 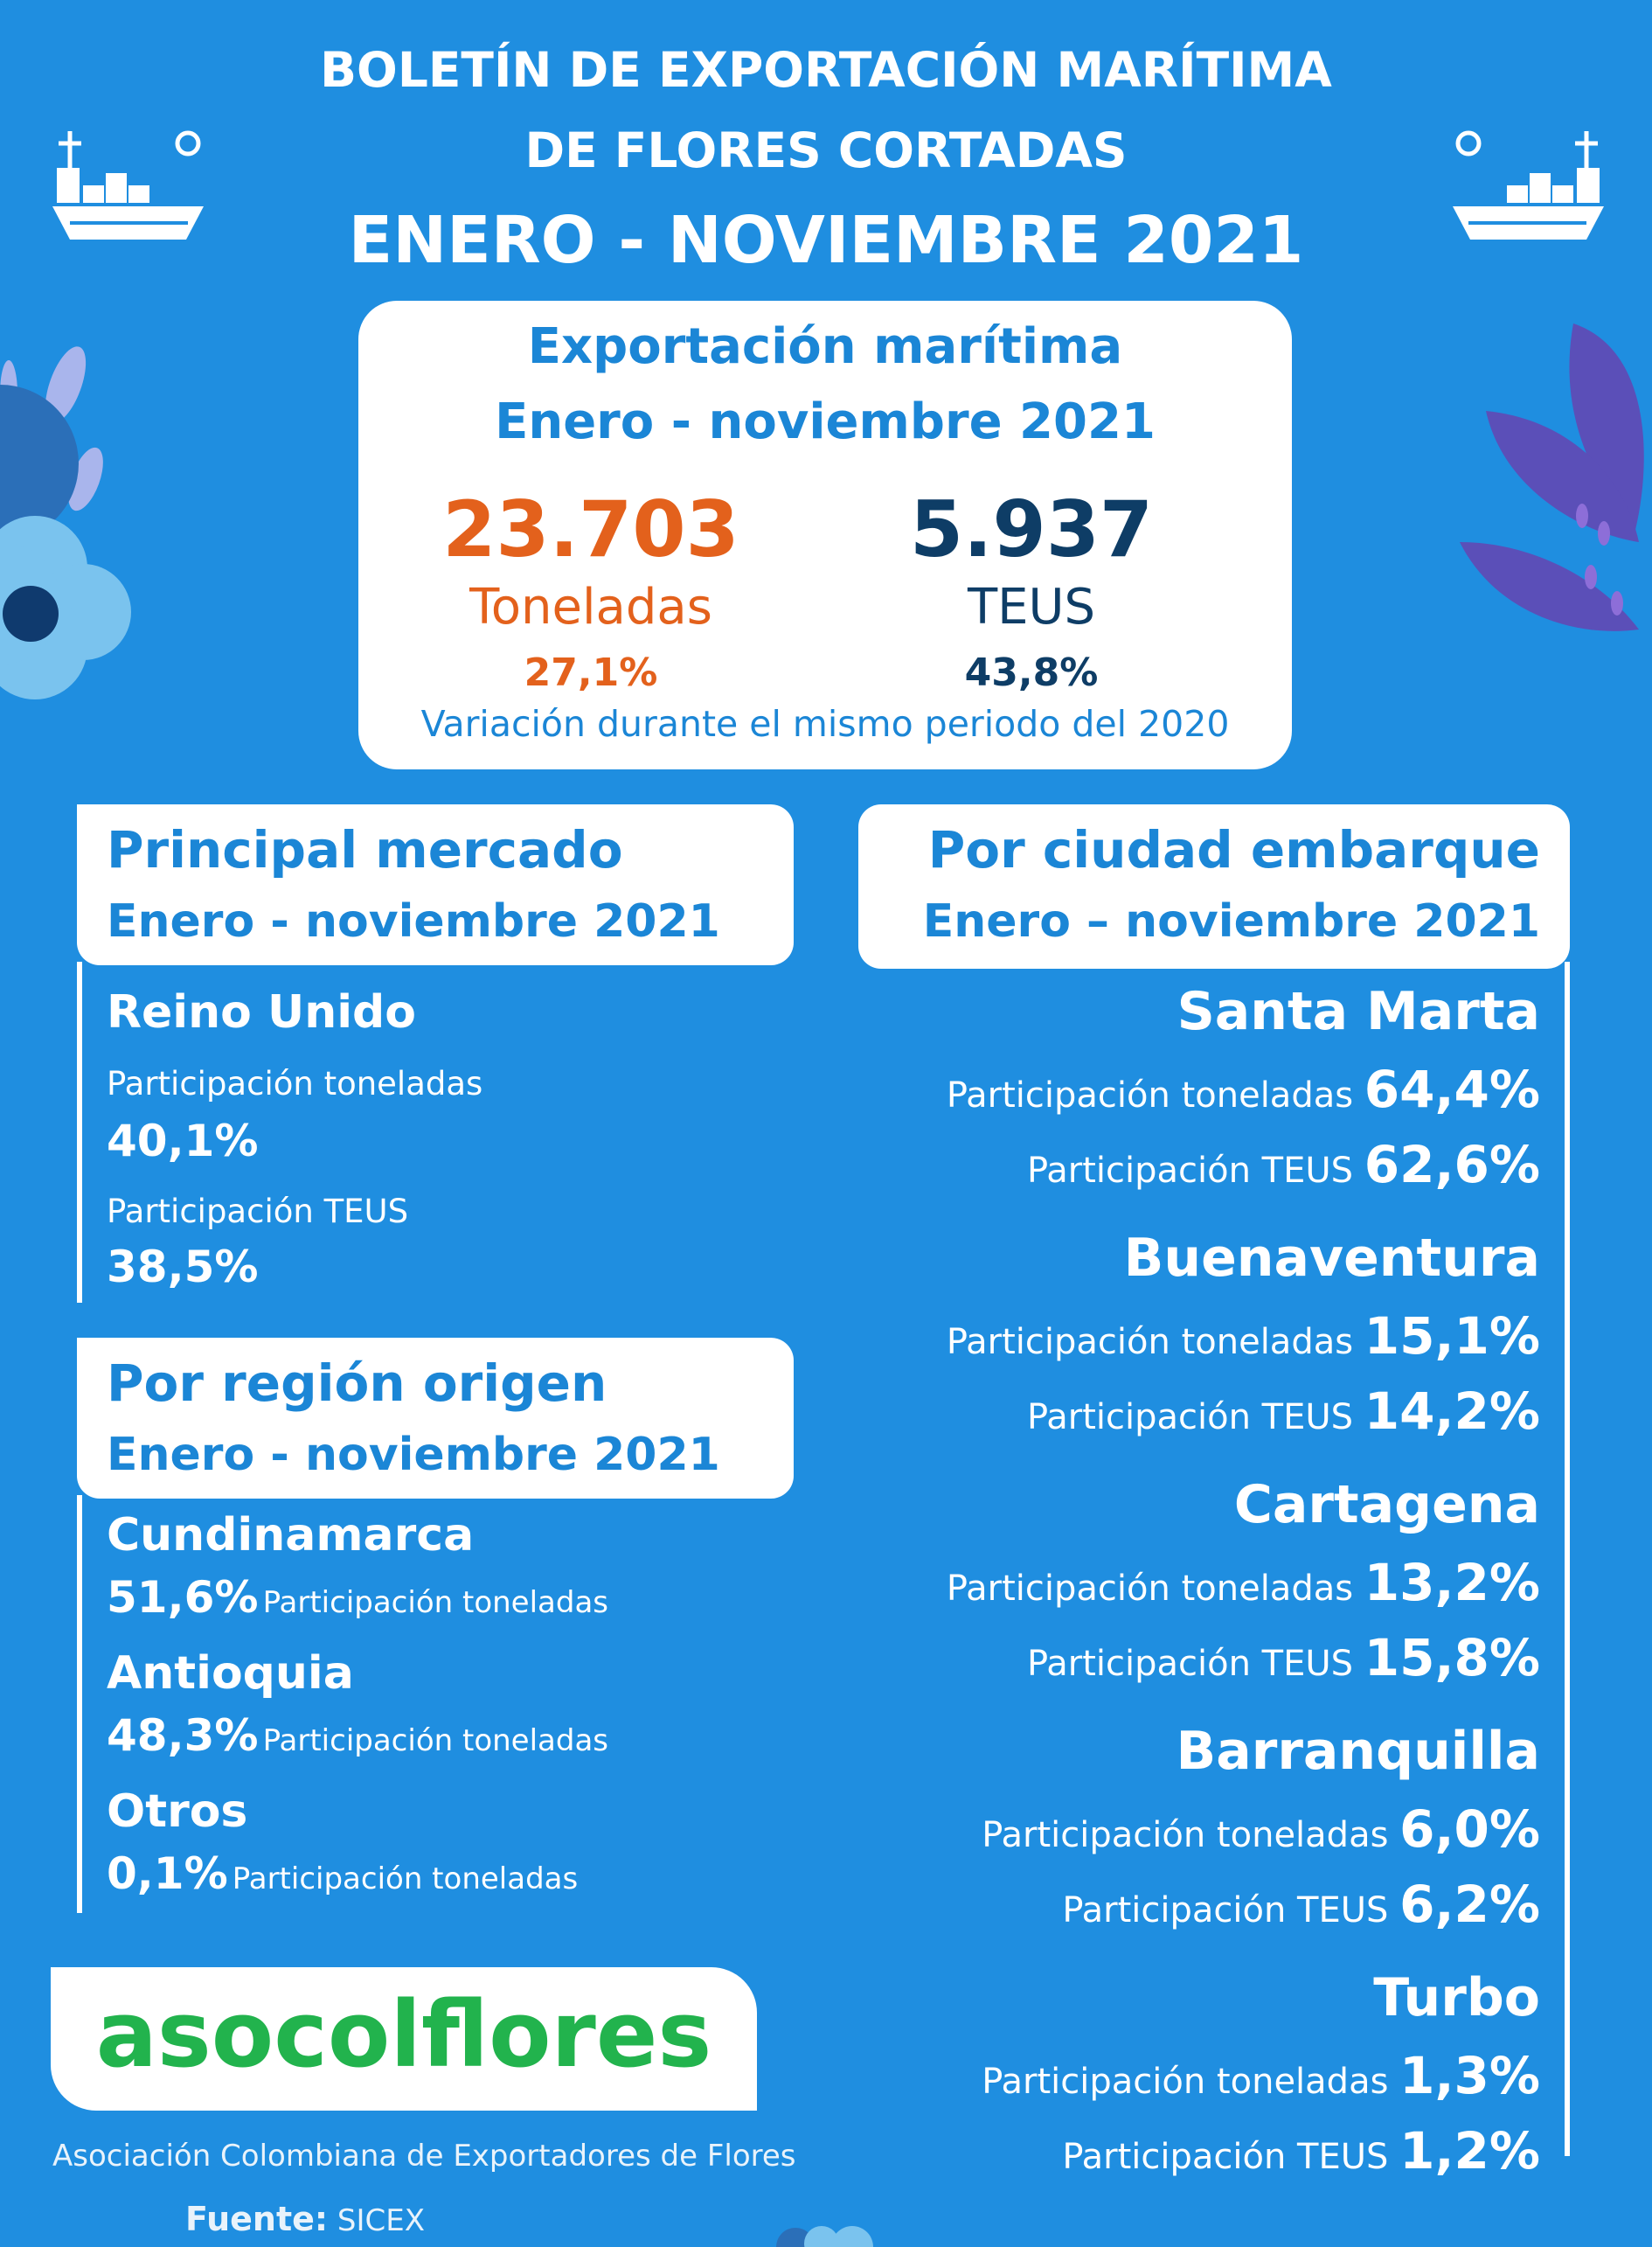 I want to click on market-tons-value: 40,1%, so click(x=183, y=1141).